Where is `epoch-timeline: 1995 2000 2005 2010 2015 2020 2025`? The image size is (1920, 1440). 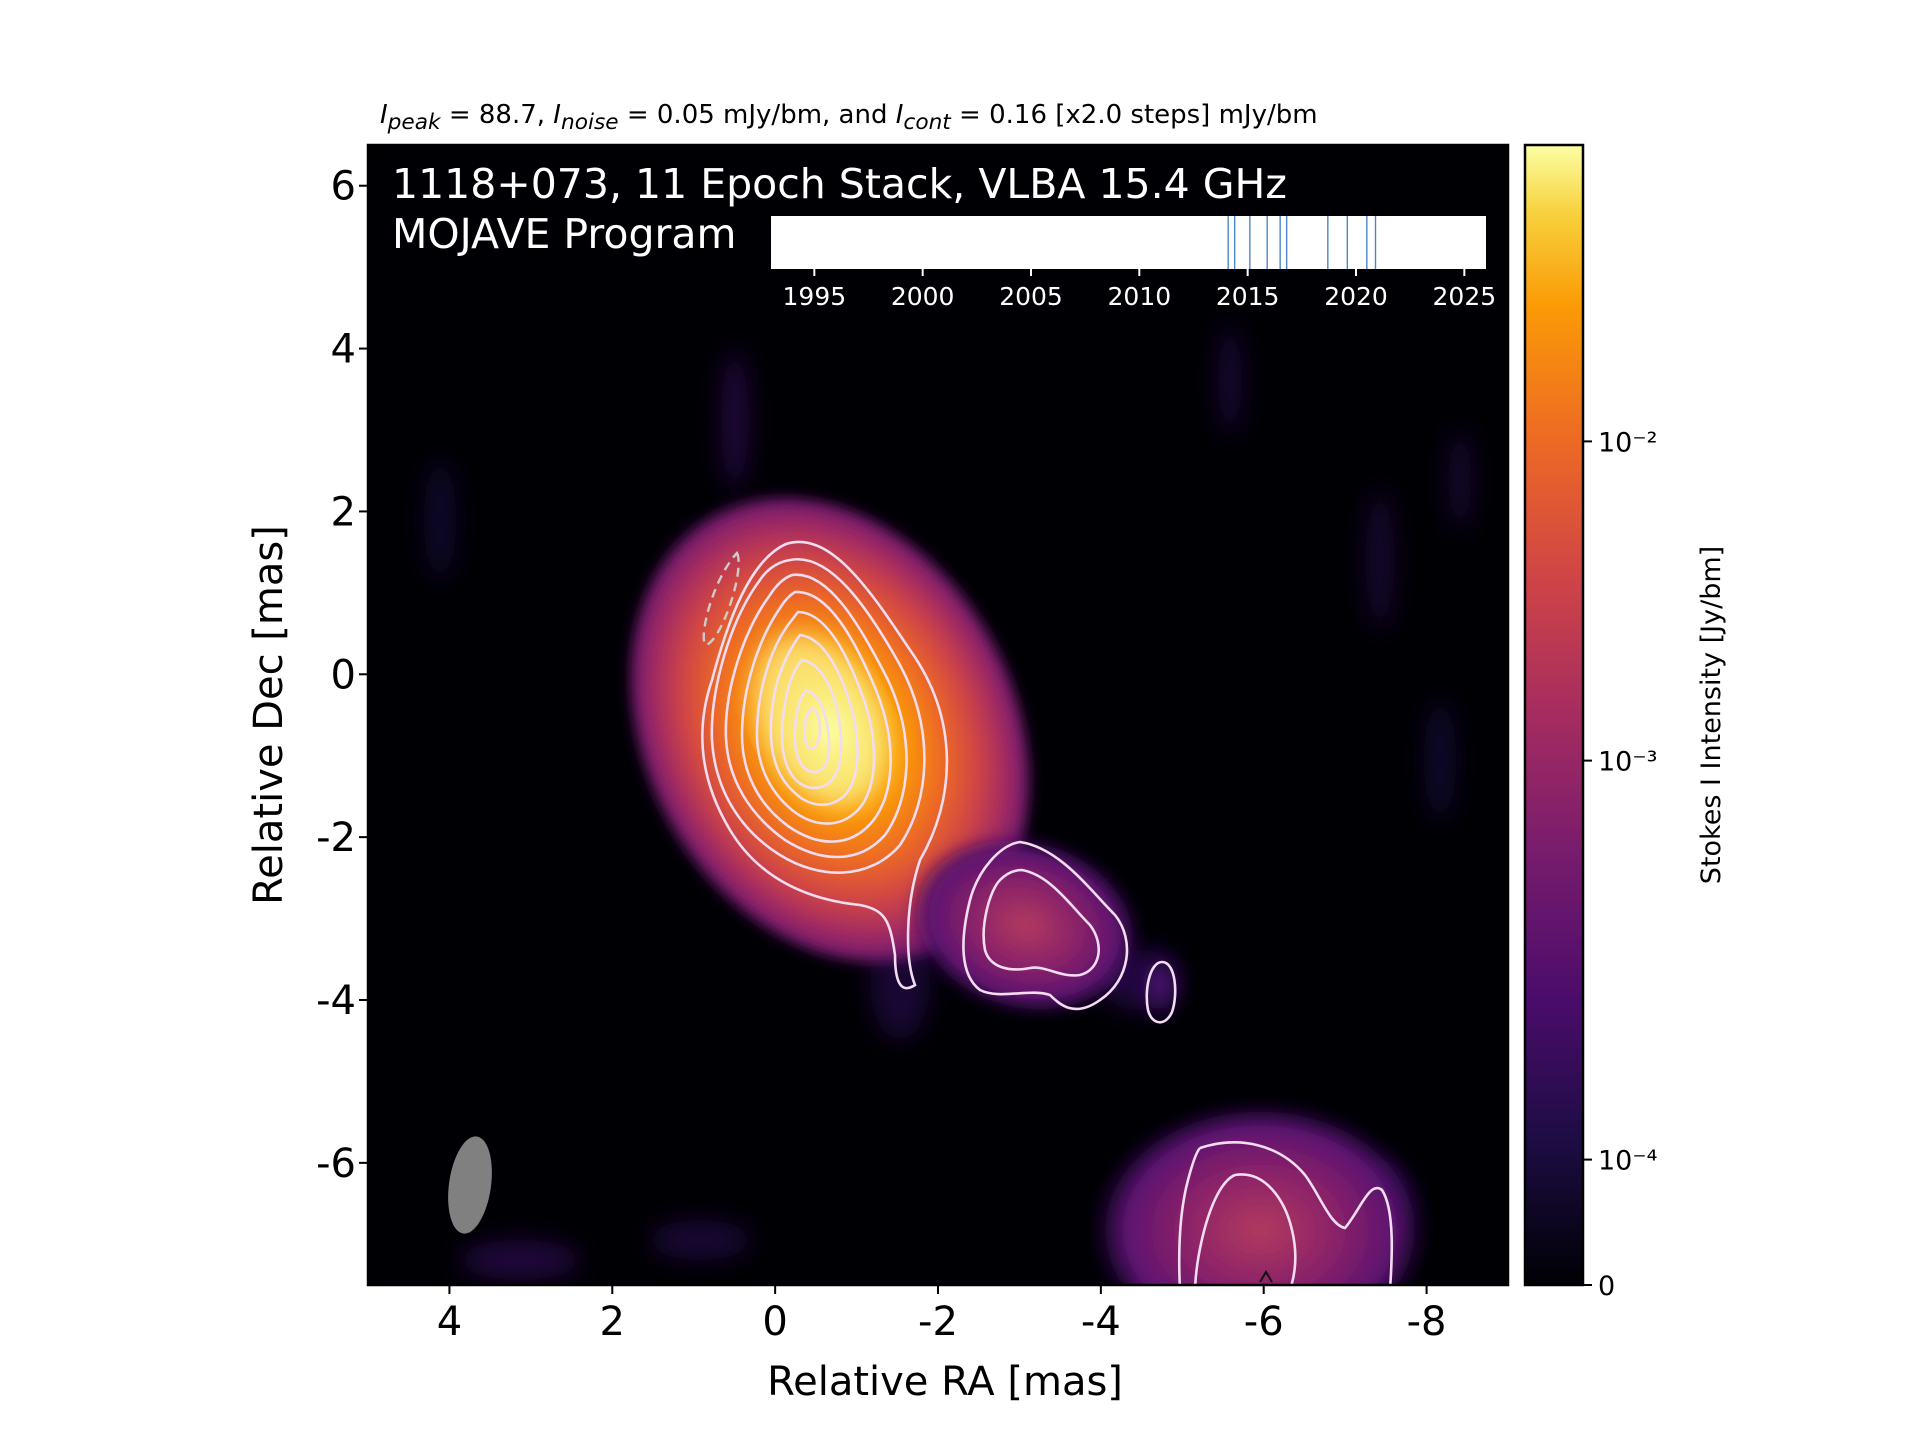
epoch-timeline: 1995 2000 2005 2010 2015 2020 2025 is located at coordinates (1133, 263).